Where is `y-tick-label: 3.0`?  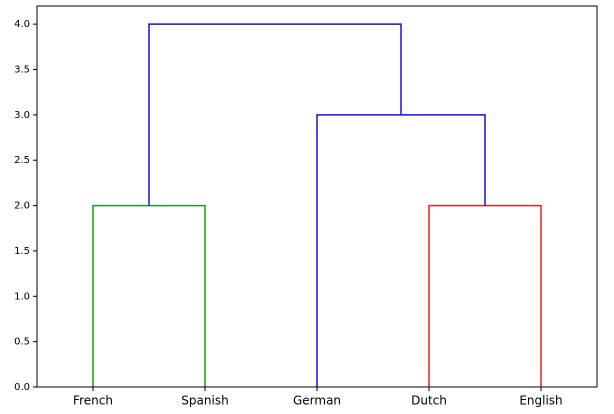 y-tick-label: 3.0 is located at coordinates (22, 115).